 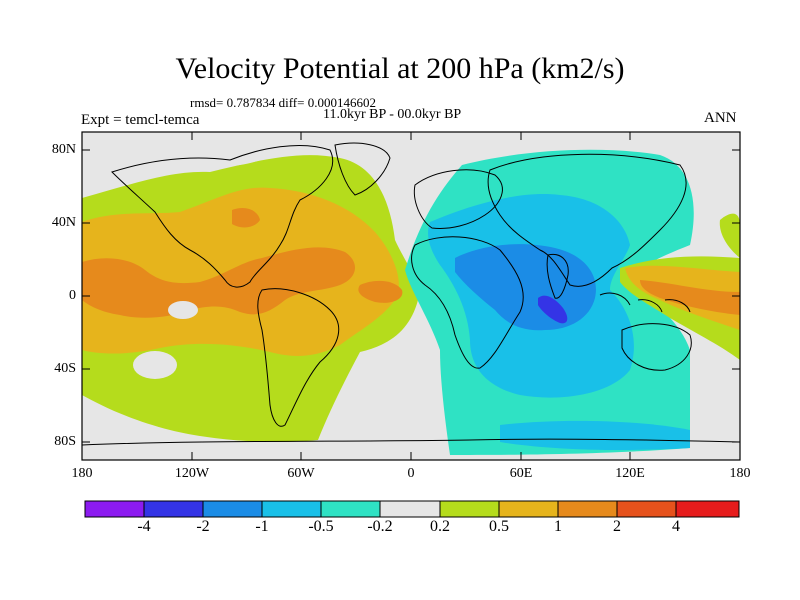 I want to click on lat-label-40n: 40N, so click(x=63, y=222).